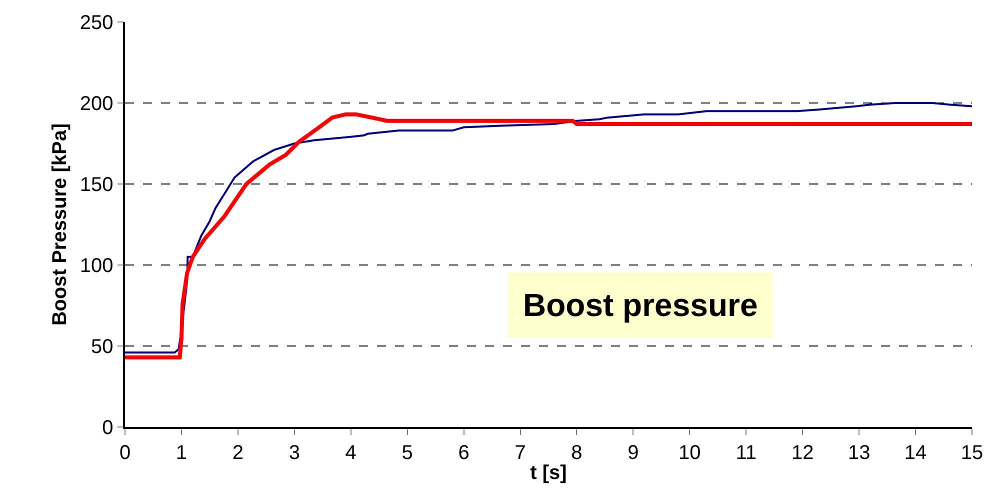 This screenshot has height=492, width=995. Describe the element at coordinates (125, 453) in the screenshot. I see `x-tick-label: 0` at that location.